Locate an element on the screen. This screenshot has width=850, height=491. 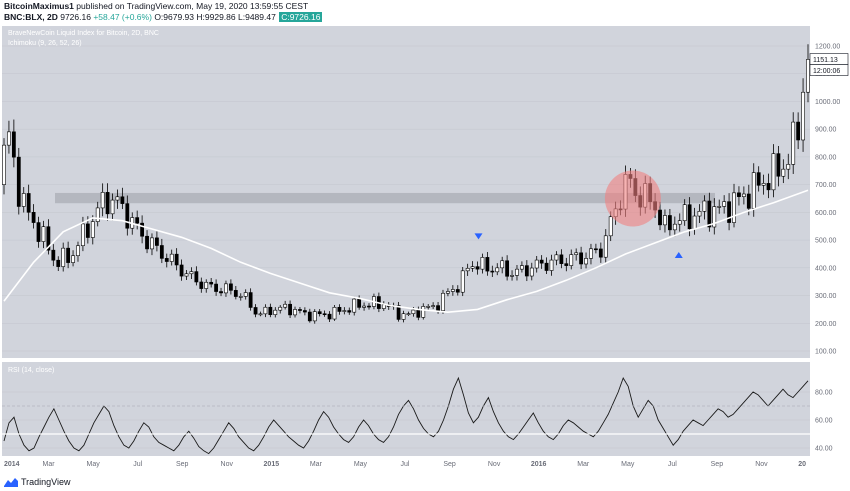
footer-brand: TradingView is located at coordinates (46, 482).